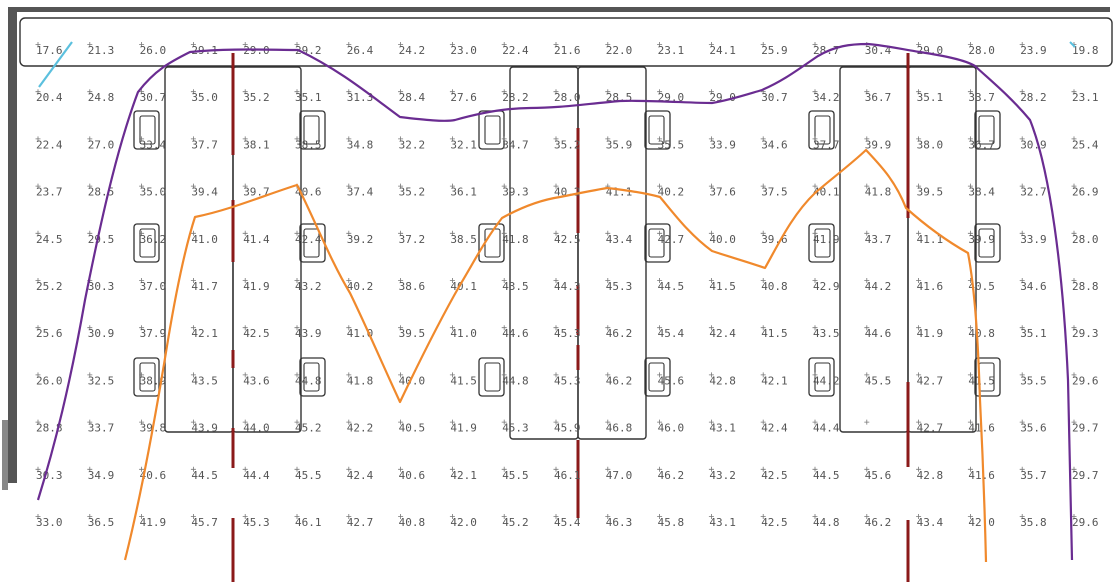 The width and height of the screenshot is (1117, 586). What do you see at coordinates (1033, 333) in the screenshot?
I see `grid-value: 35.1` at bounding box center [1033, 333].